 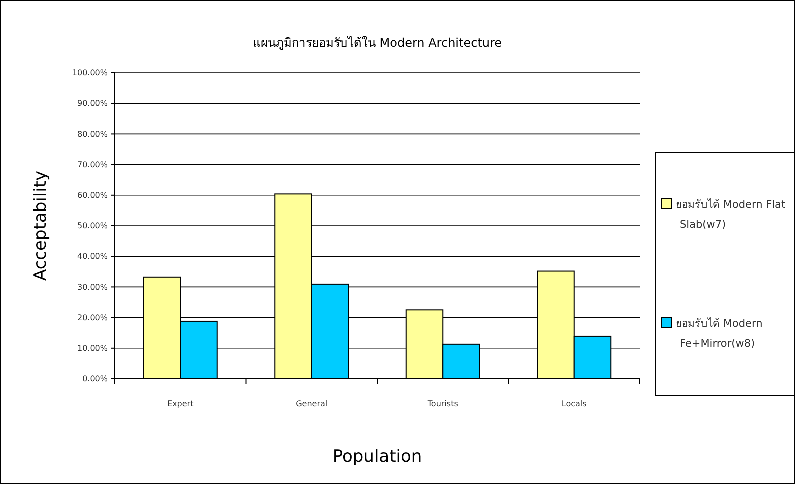 What do you see at coordinates (377, 457) in the screenshot?
I see `x-axis-title: Population` at bounding box center [377, 457].